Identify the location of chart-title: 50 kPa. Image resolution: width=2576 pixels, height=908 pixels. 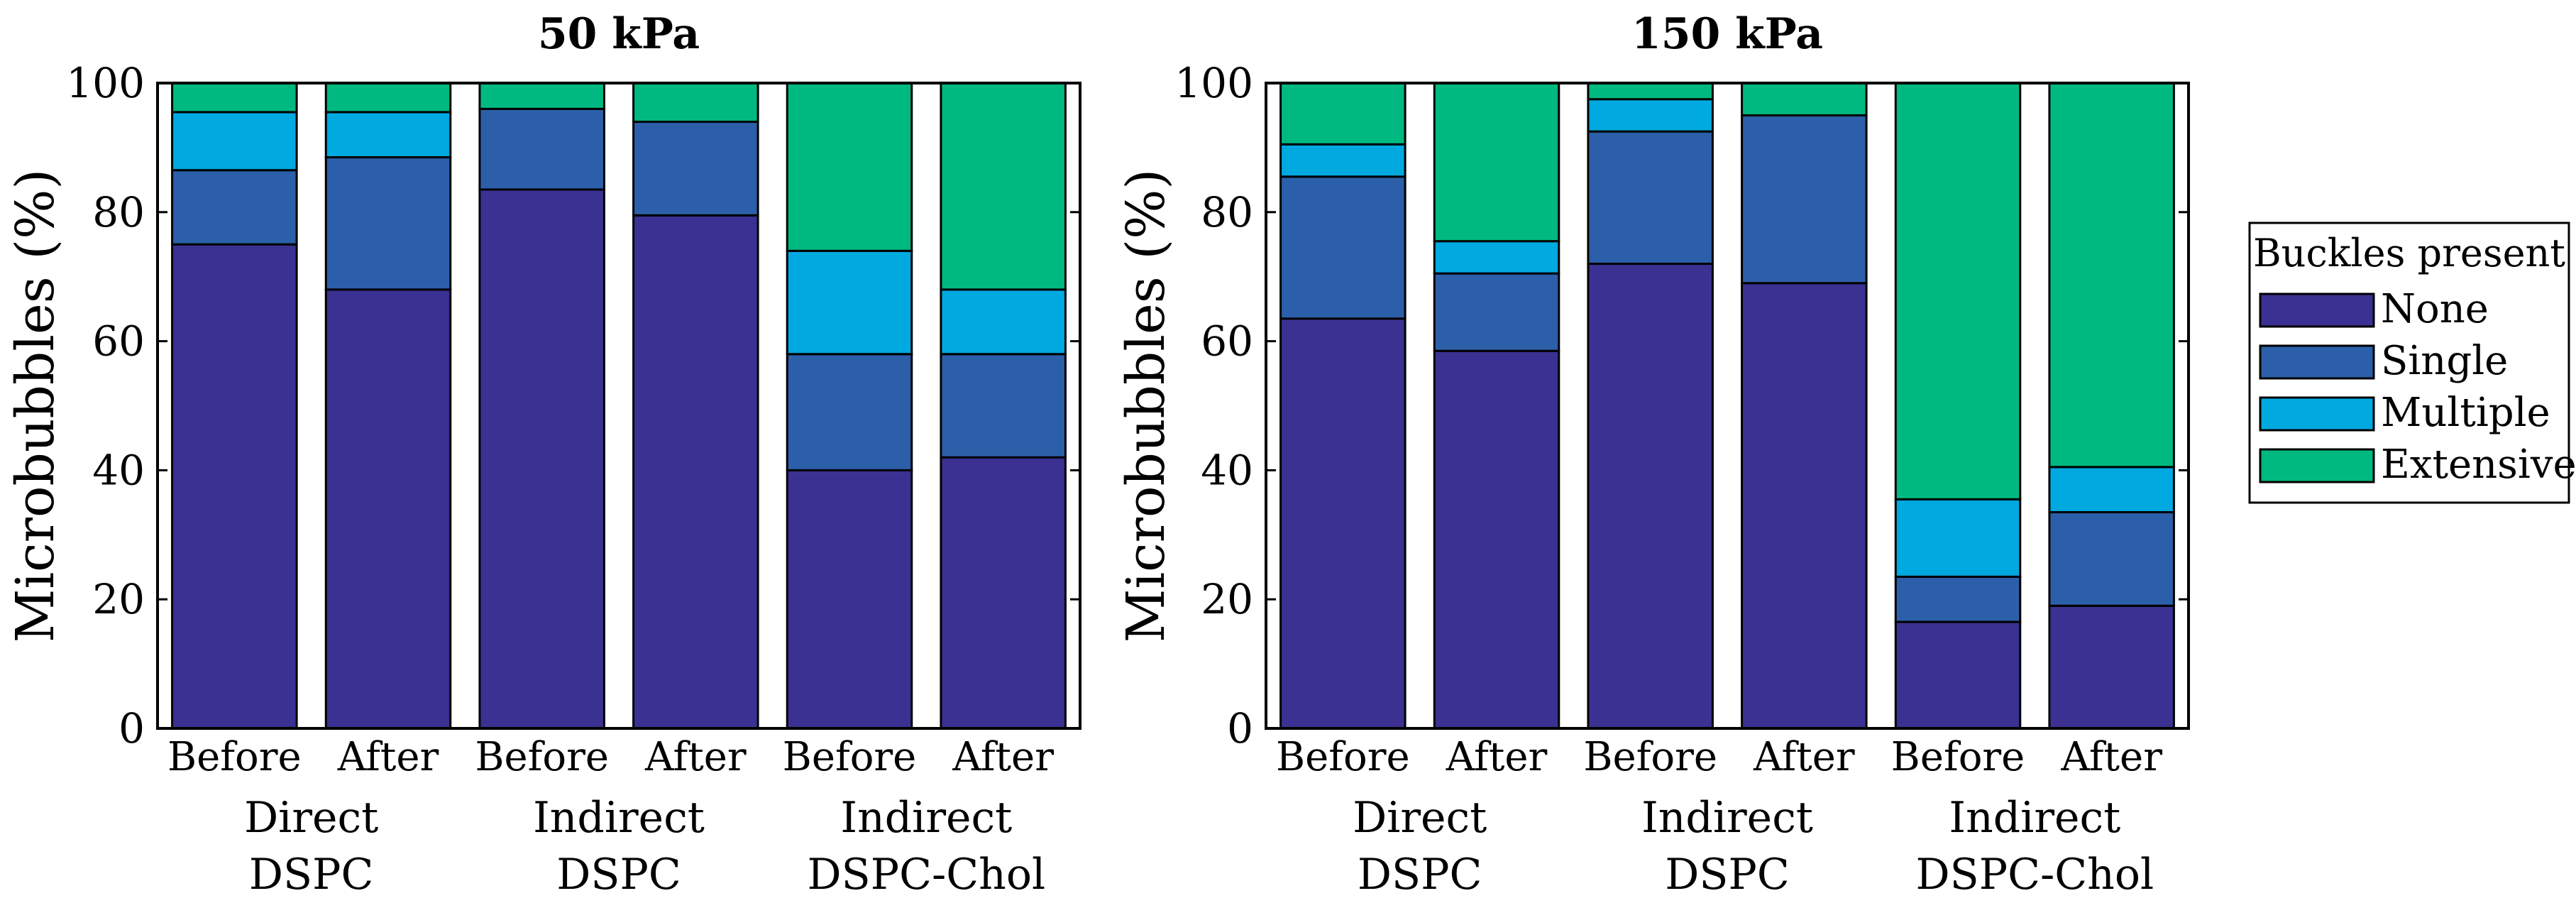
(619, 34).